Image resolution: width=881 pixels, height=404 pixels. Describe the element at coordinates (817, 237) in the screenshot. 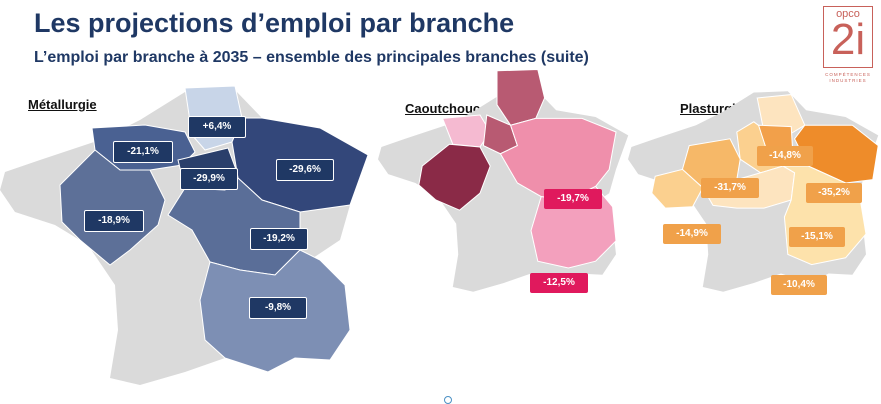

I see `badge-plasturgie-bourgogne: -15,1%` at that location.